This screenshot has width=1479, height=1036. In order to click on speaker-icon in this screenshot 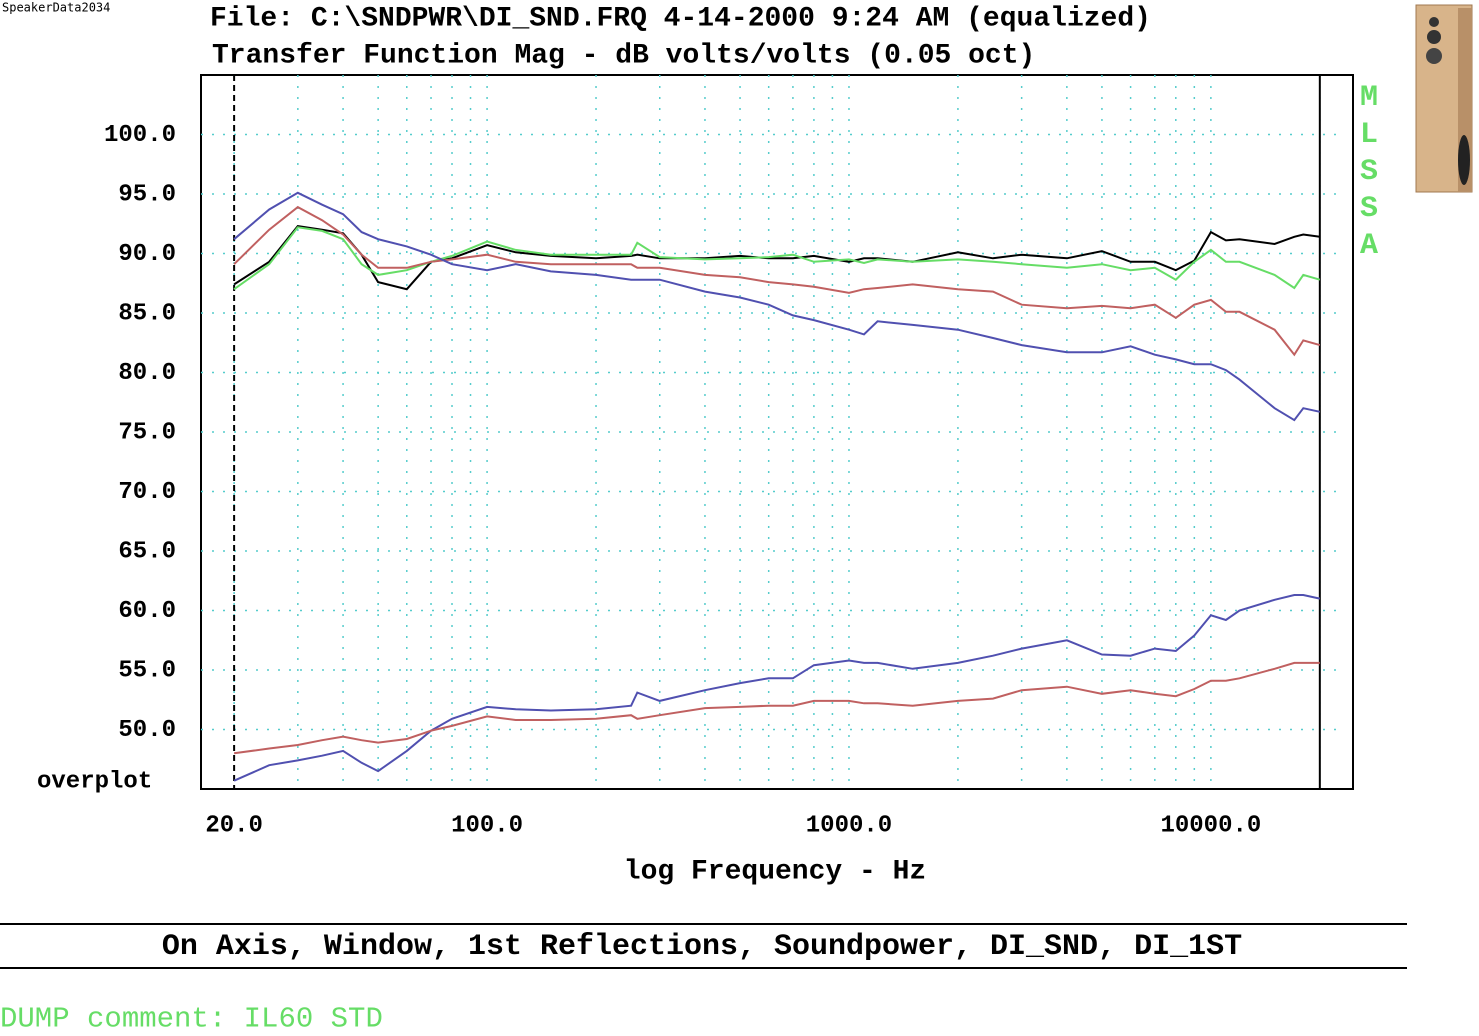, I will do `click(1444, 98)`.